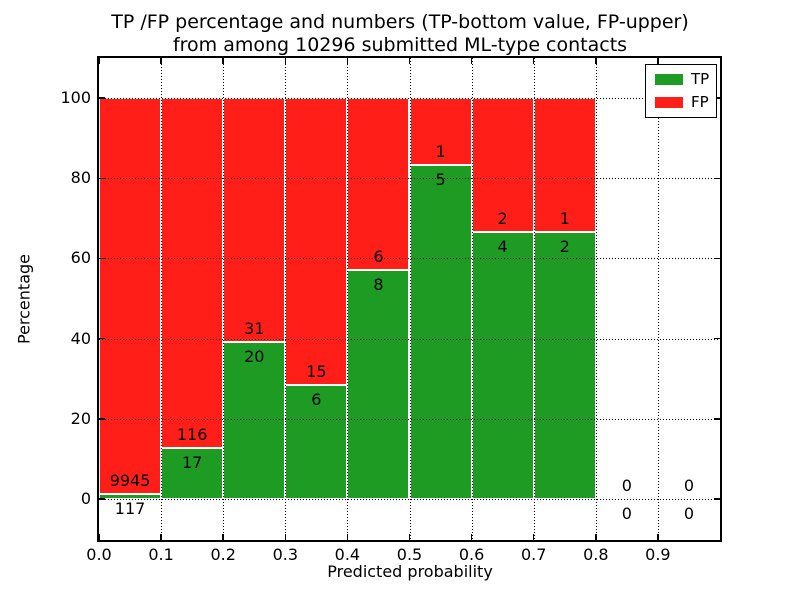 The image size is (800, 600). What do you see at coordinates (80, 258) in the screenshot?
I see `y-tick-label: 60` at bounding box center [80, 258].